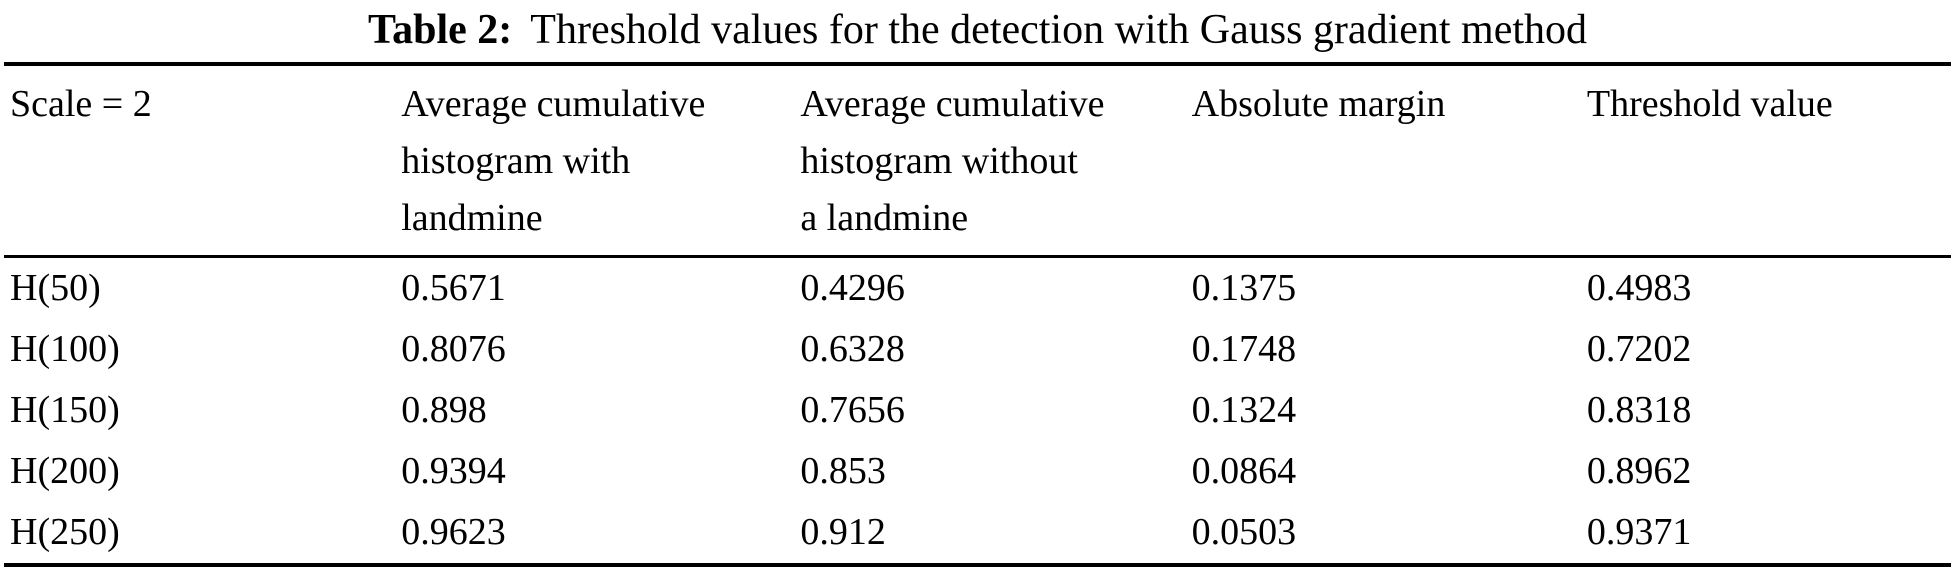 This screenshot has width=1955, height=578. I want to click on cell-without-landmine: 0.4296, so click(852, 288).